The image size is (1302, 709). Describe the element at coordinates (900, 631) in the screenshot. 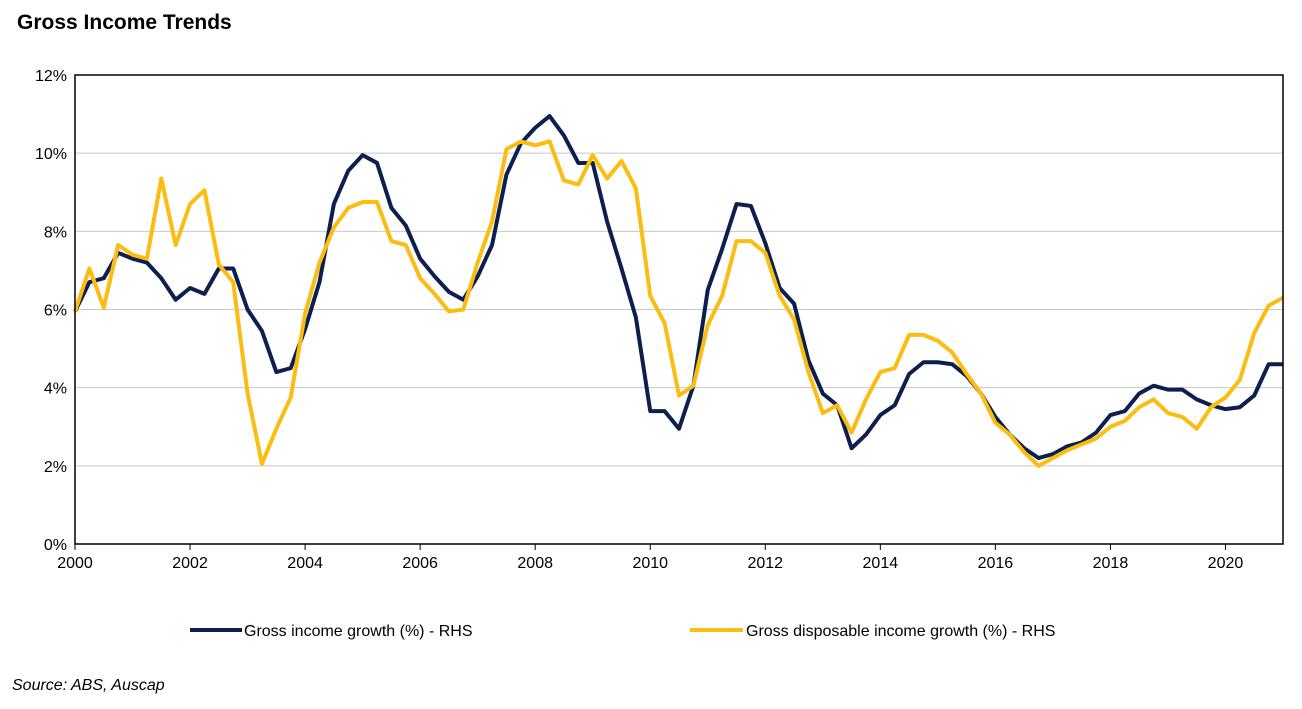

I see `legend-label-gross-disposable-income: Gross disposable income growth (%) - RHS` at that location.